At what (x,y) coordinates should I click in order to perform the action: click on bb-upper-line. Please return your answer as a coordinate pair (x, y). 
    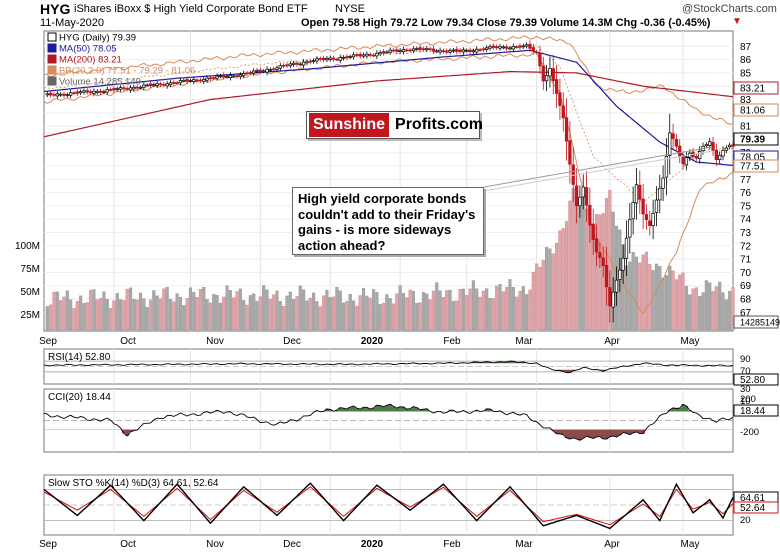
    Looking at the image, I should click on (388, 80).